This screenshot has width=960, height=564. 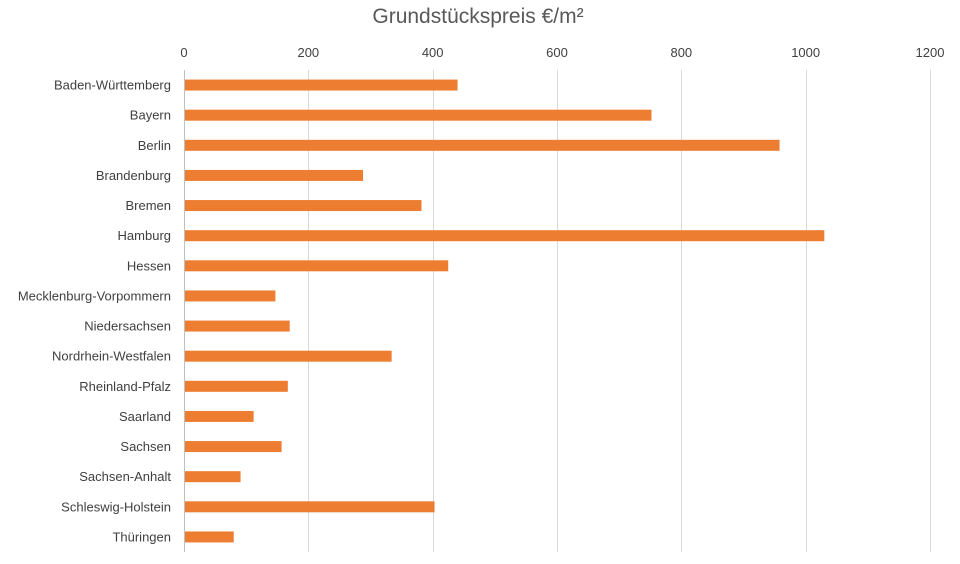 What do you see at coordinates (148, 205) in the screenshot?
I see `category-label: Bremen` at bounding box center [148, 205].